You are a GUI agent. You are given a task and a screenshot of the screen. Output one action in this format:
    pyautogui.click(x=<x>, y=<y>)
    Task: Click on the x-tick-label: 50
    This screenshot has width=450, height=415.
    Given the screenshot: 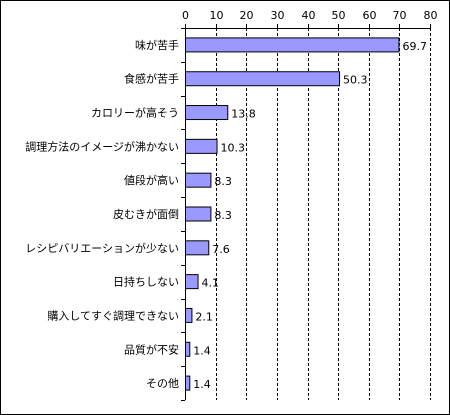 What is the action you would take?
    pyautogui.click(x=339, y=15)
    